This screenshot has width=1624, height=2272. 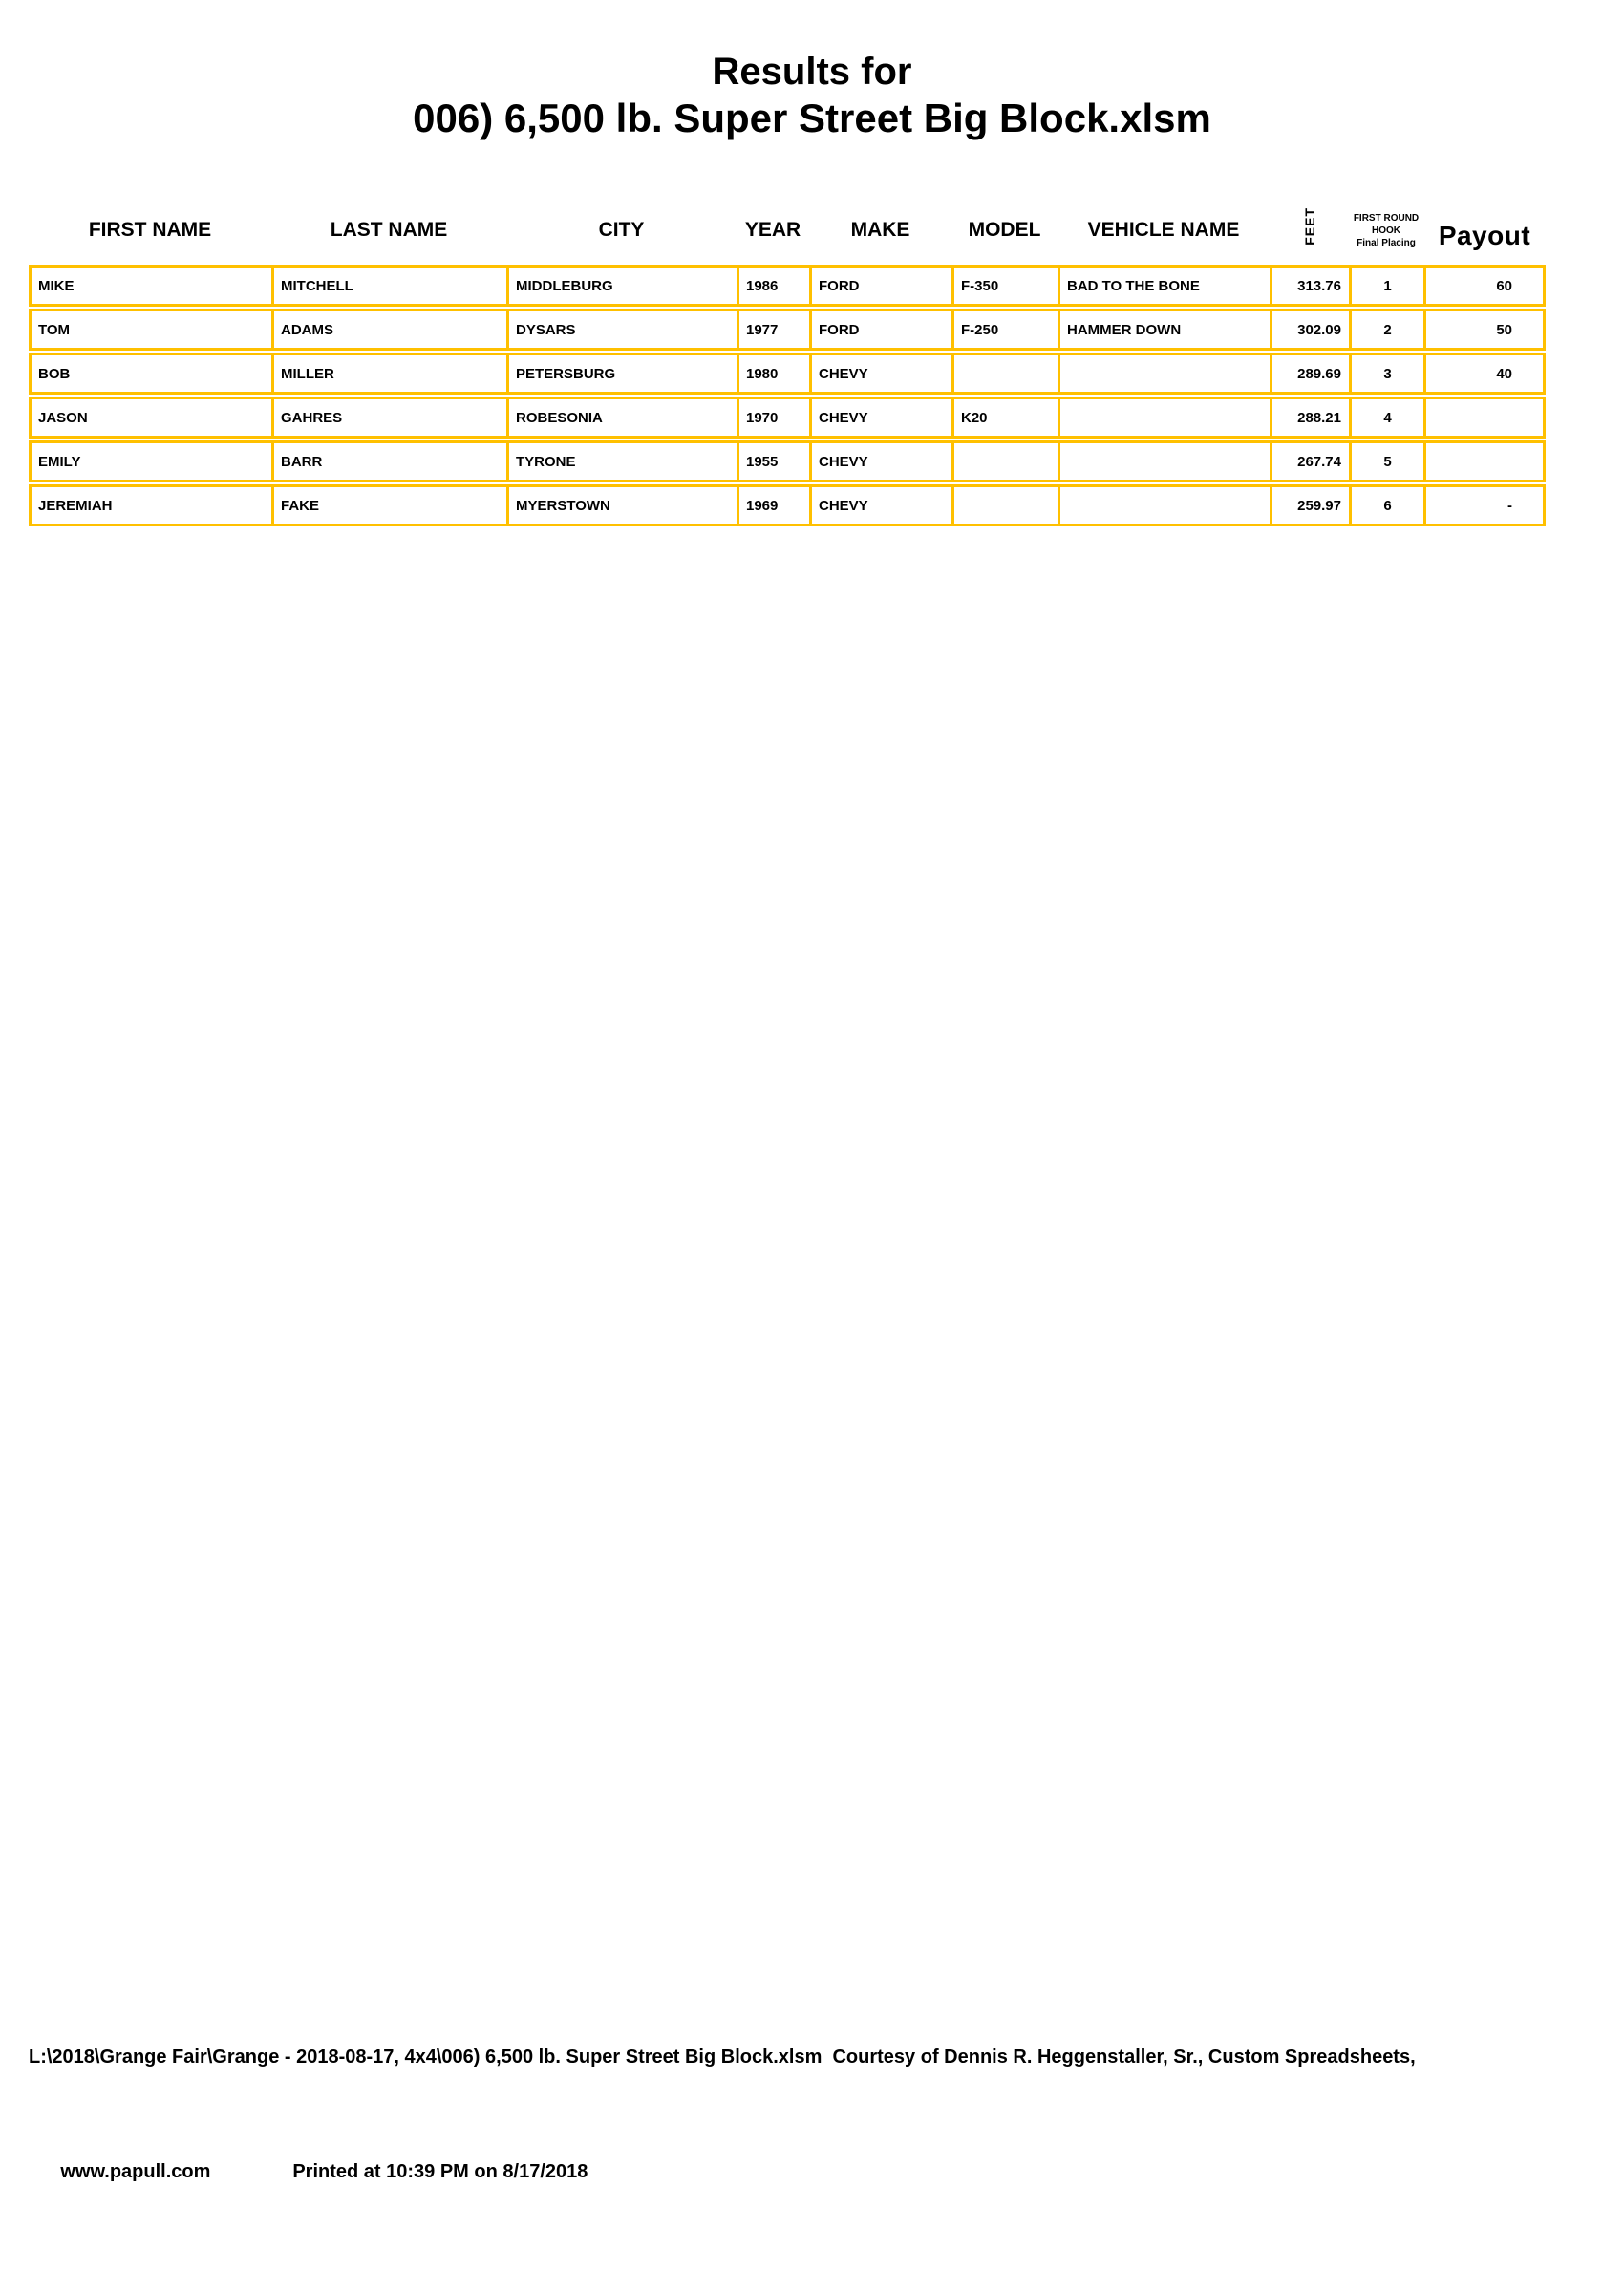 What do you see at coordinates (1005, 330) in the screenshot?
I see `cell-model: F-250` at bounding box center [1005, 330].